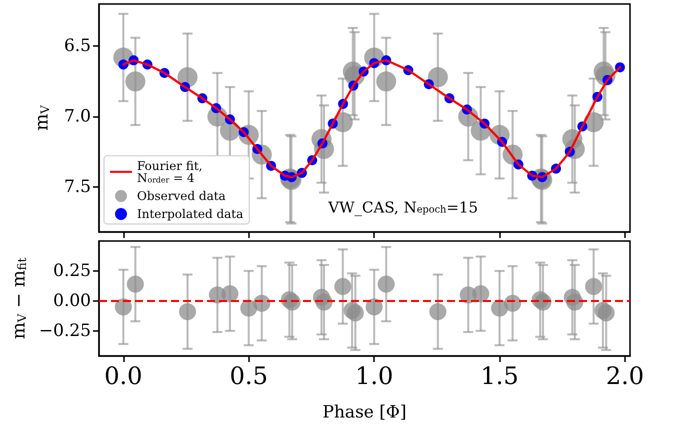  I want to click on y-tick-label: 0.00, so click(72, 300).